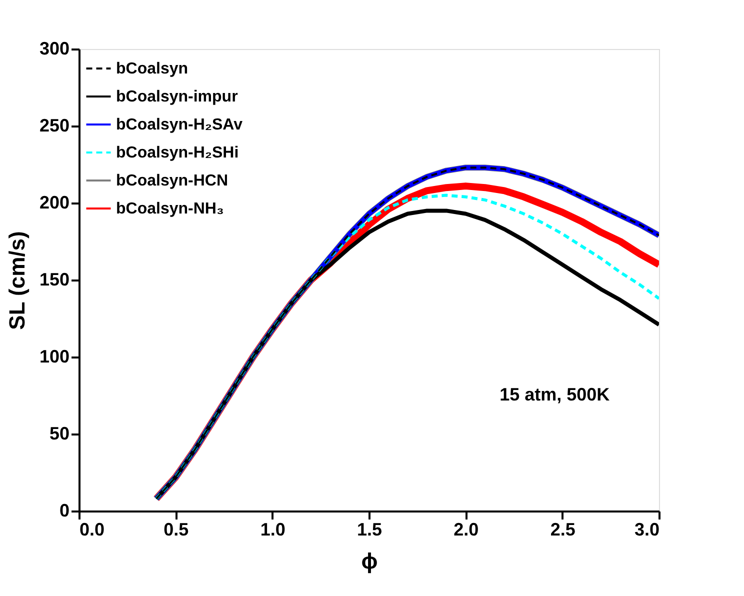  I want to click on y-axis-title: SL (cm/s), so click(17, 280).